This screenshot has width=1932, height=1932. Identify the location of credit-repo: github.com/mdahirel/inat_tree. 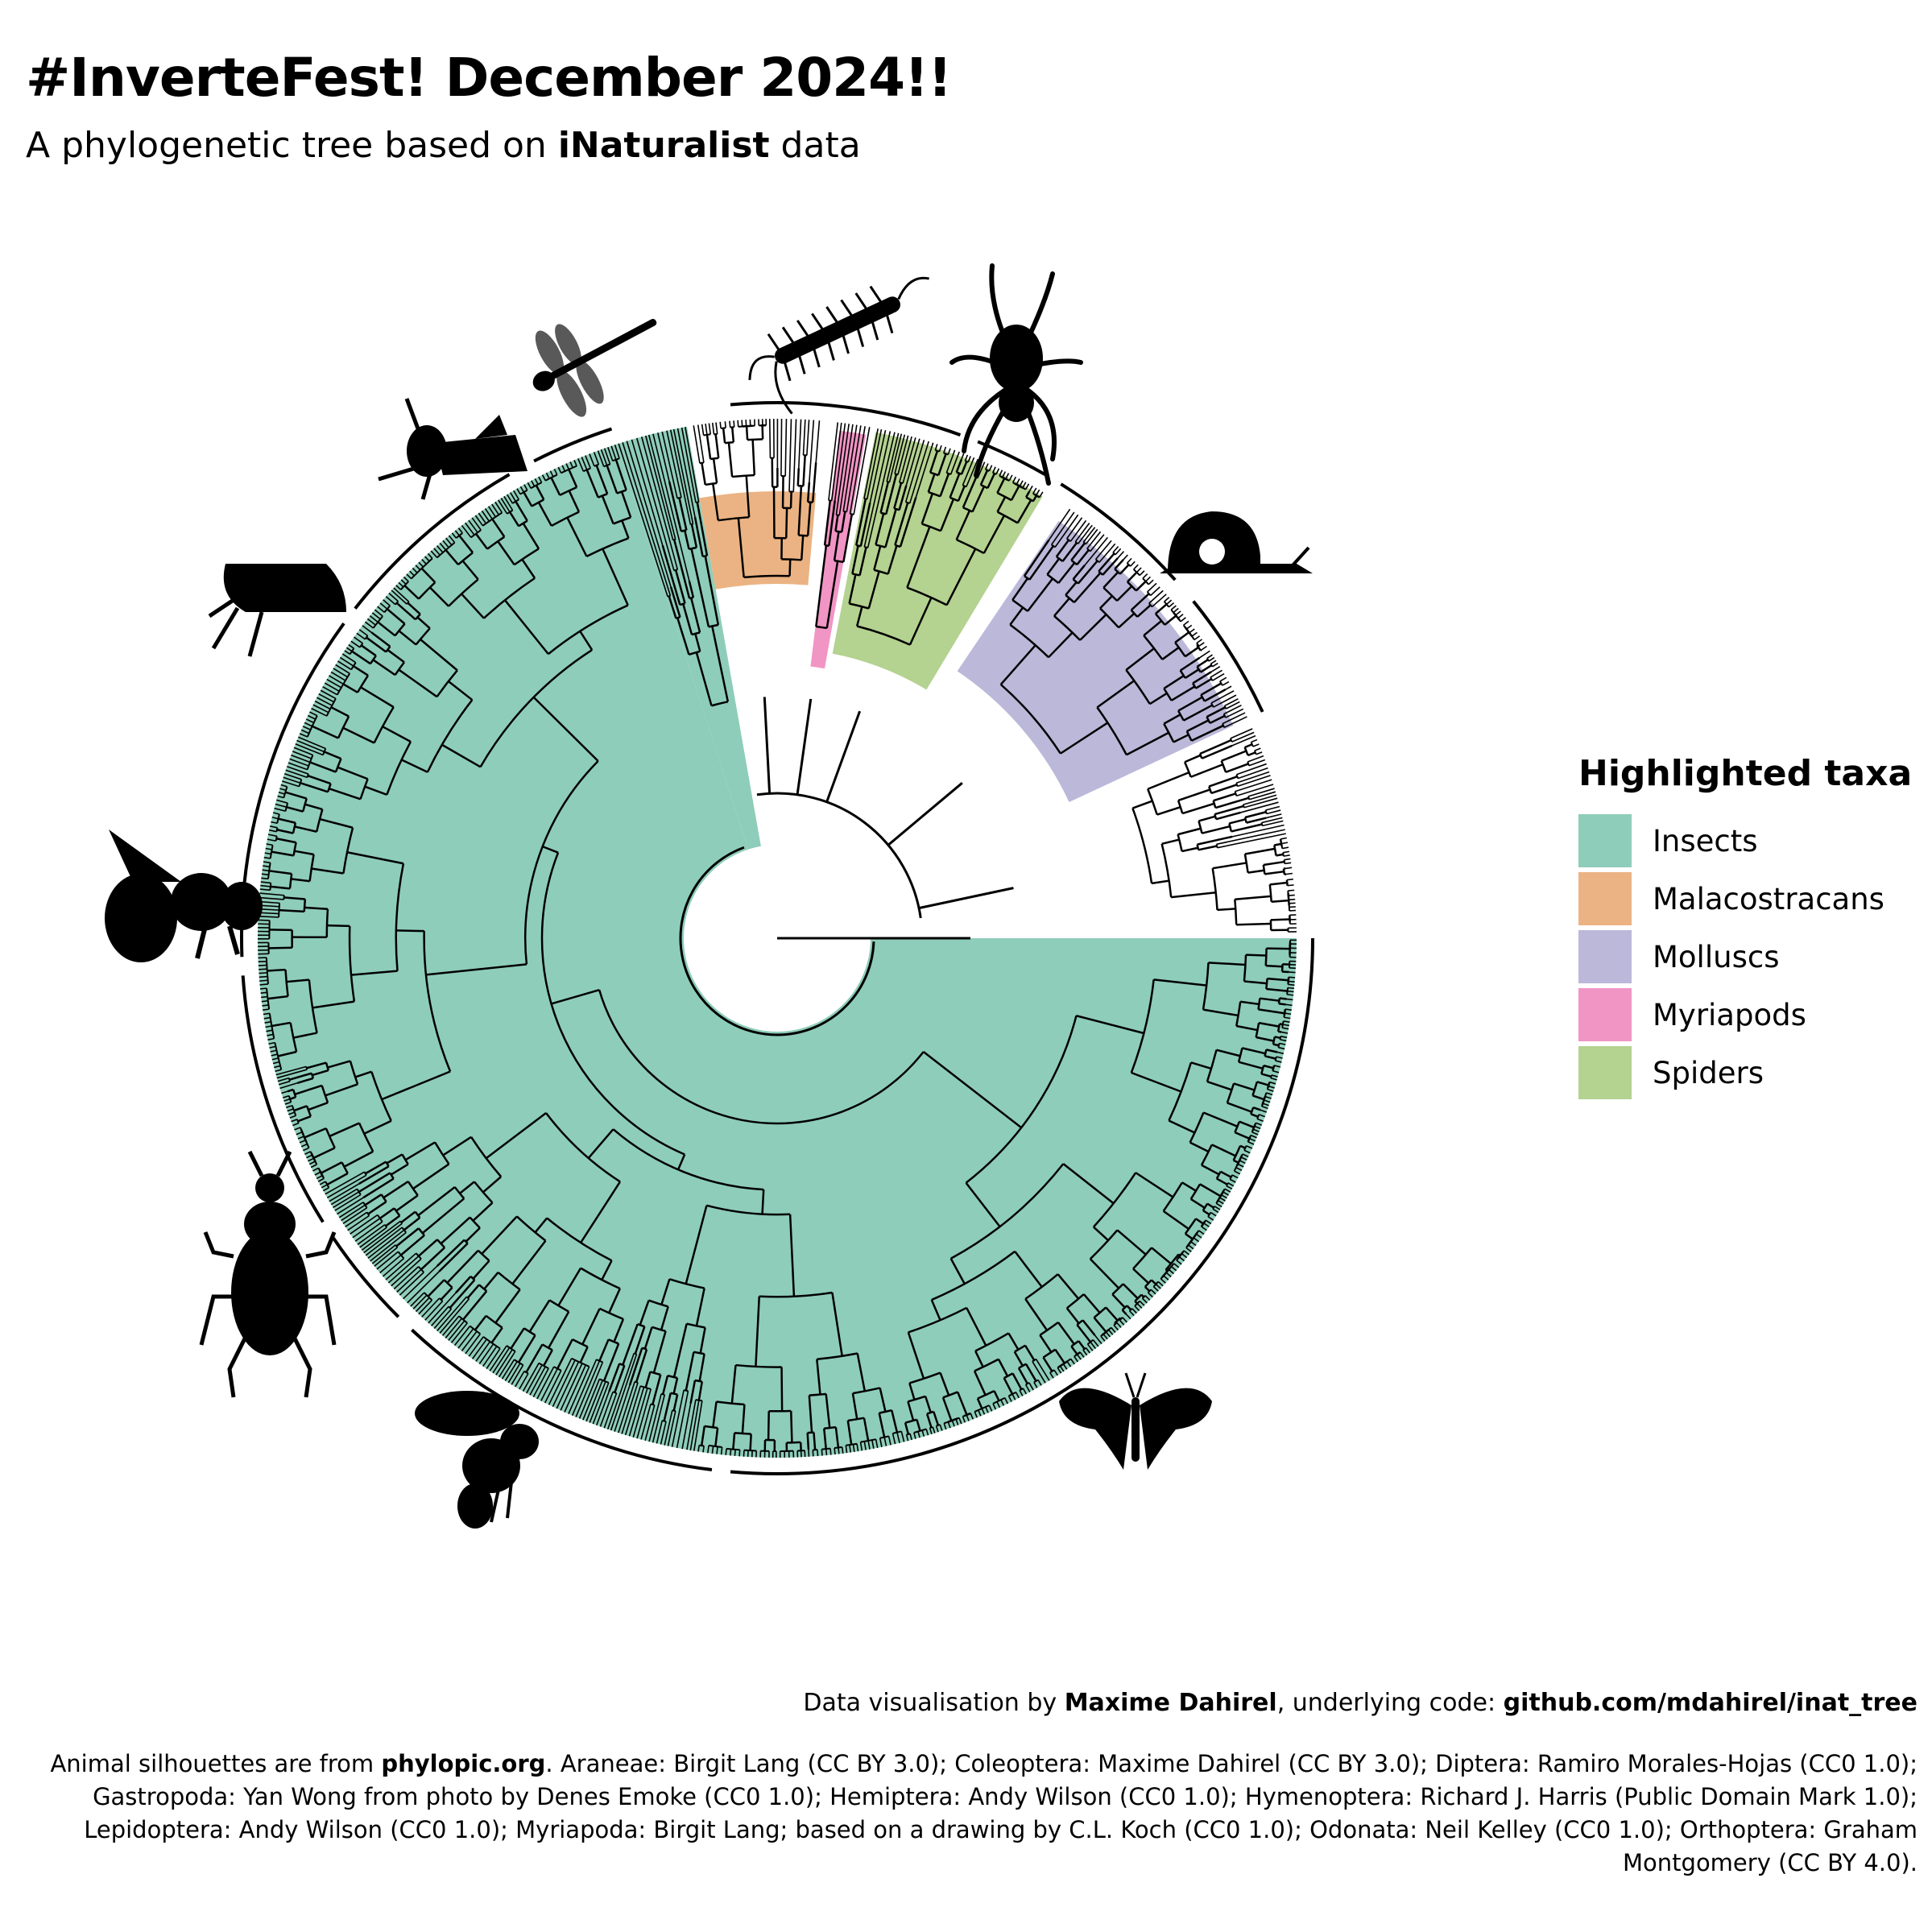
(1710, 1703).